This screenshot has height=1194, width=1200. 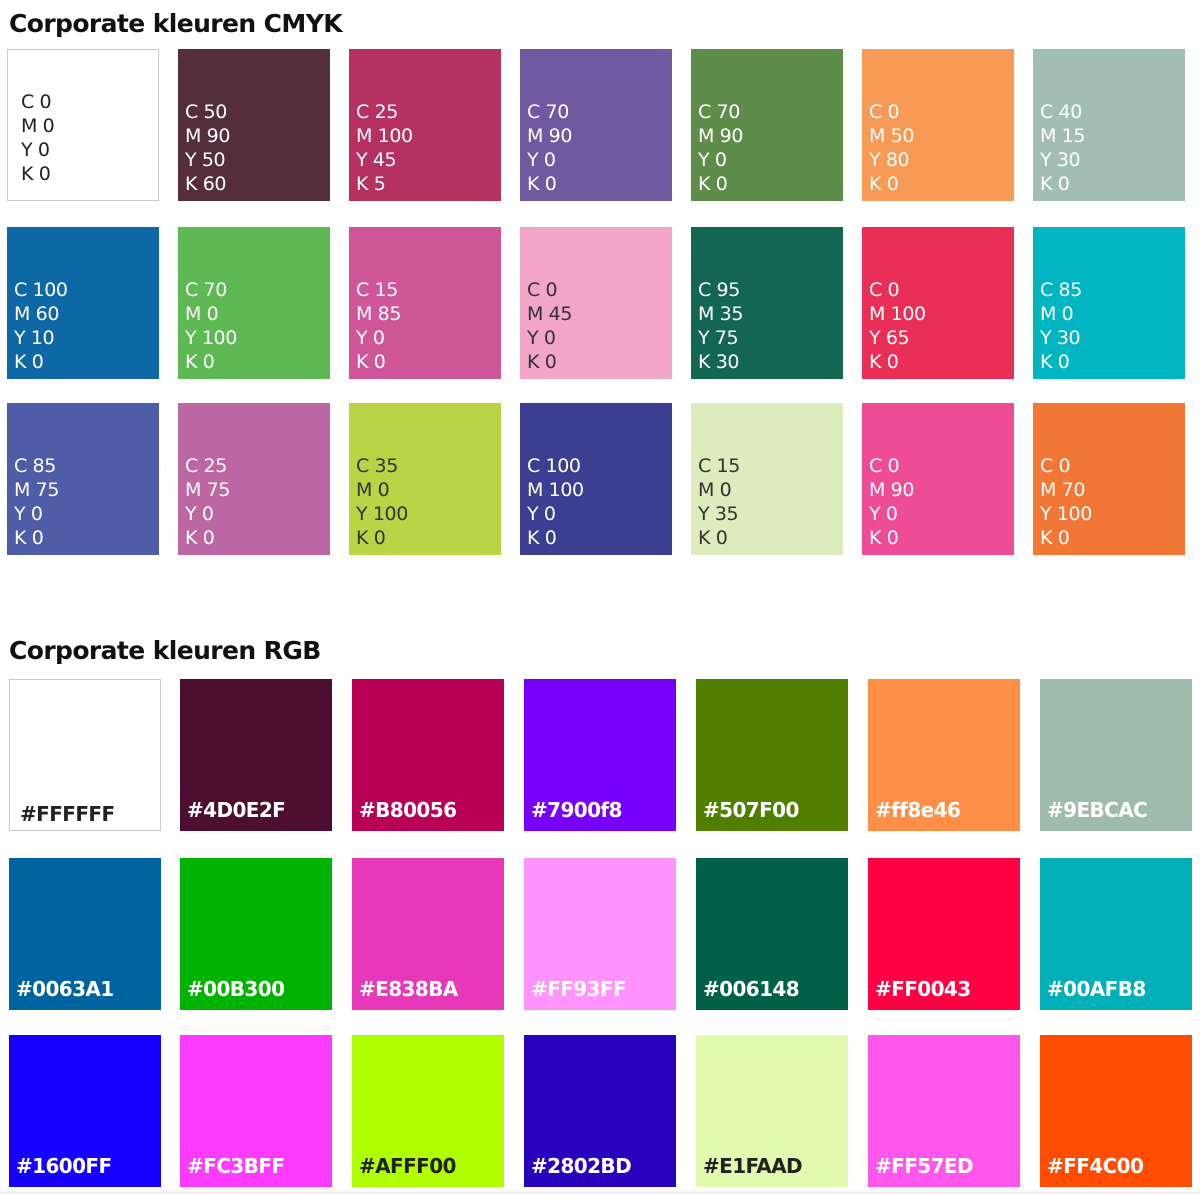 I want to click on cmyk-values: C 25 M 100 Y 45 K 5, so click(x=384, y=148).